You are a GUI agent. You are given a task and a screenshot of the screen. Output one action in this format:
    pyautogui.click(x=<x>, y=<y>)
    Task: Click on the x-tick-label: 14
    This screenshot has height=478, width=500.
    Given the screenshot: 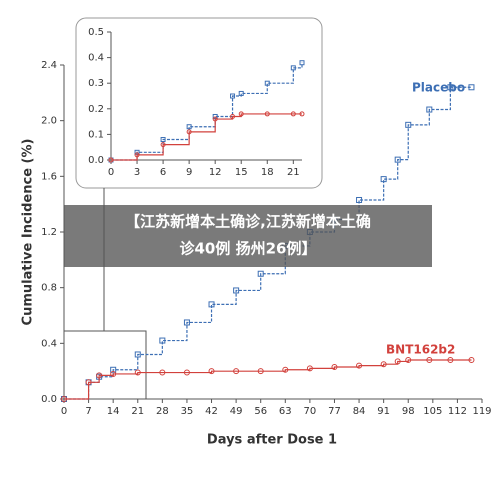 What is the action you would take?
    pyautogui.click(x=113, y=411)
    